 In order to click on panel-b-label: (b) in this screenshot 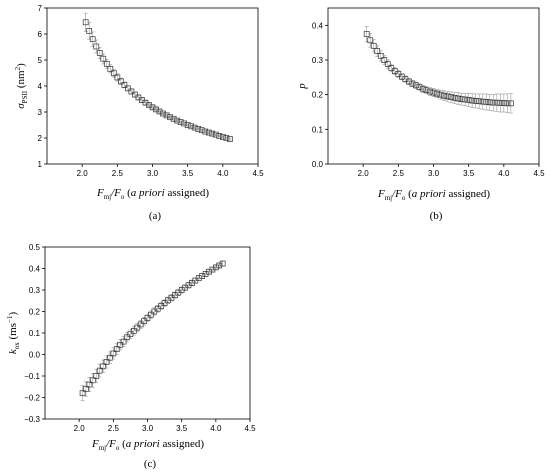, I will do `click(436, 216)`.